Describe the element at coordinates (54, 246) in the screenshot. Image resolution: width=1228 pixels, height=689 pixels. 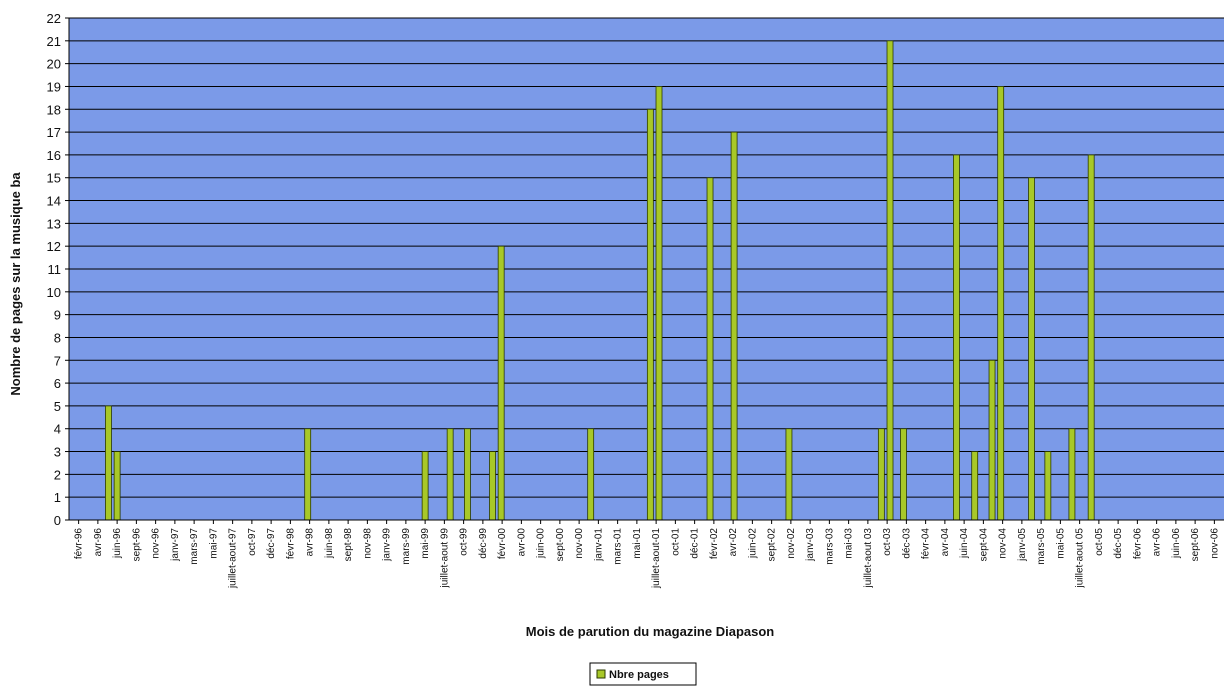
I see `y-tick-label: 12` at that location.